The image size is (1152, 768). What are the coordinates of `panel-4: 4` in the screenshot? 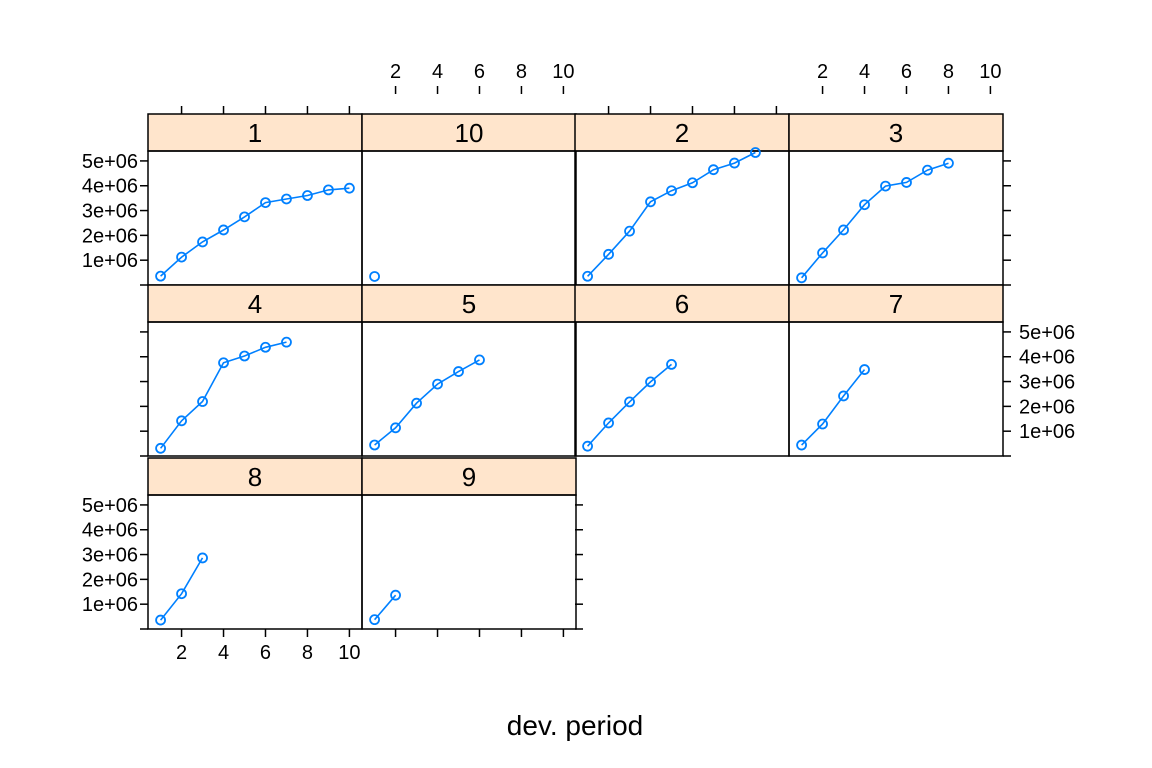 It's located at (255, 370).